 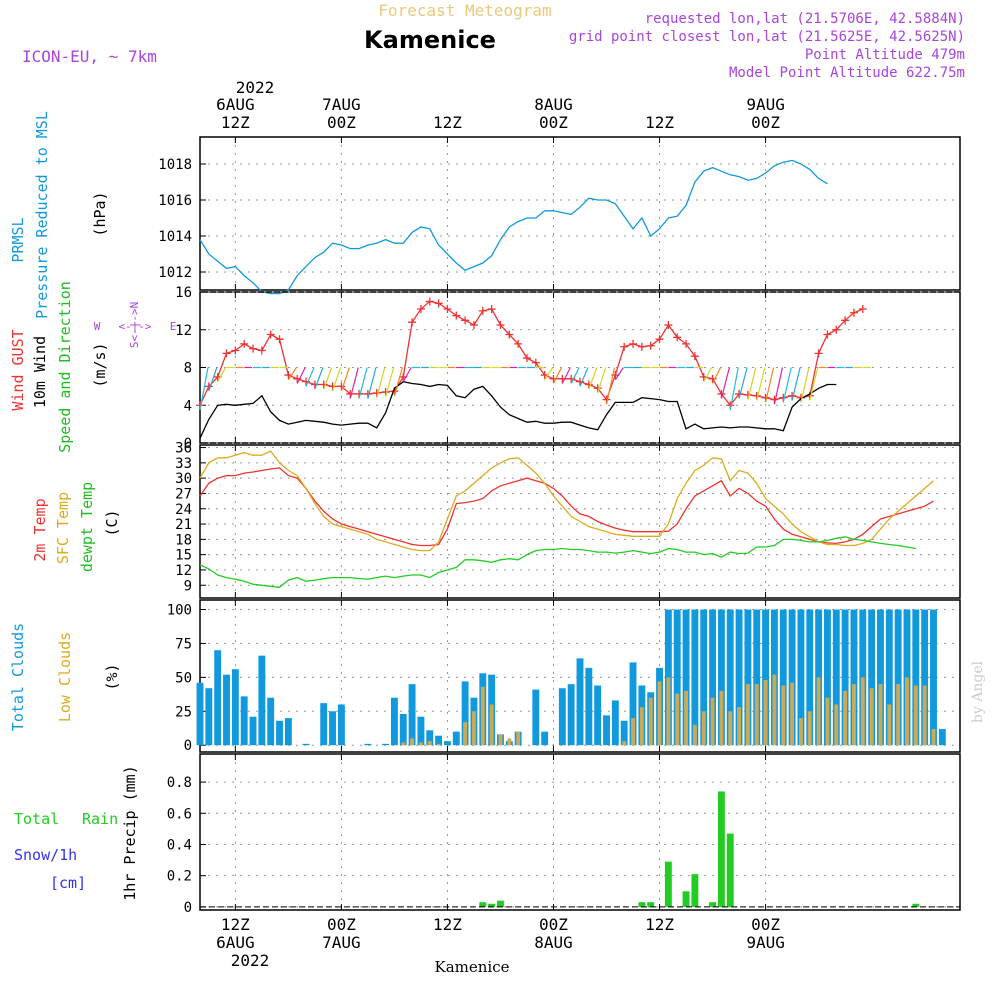 I want to click on y-tick-label: 21, so click(x=183, y=525).